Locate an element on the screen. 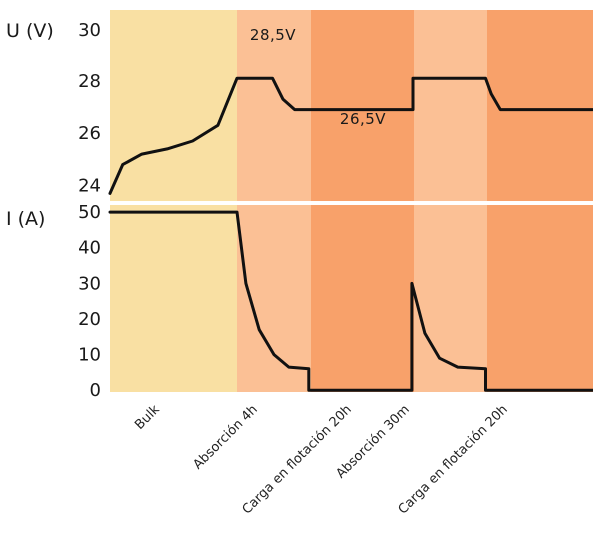  voltage-tick-24: 24 is located at coordinates (89, 186).